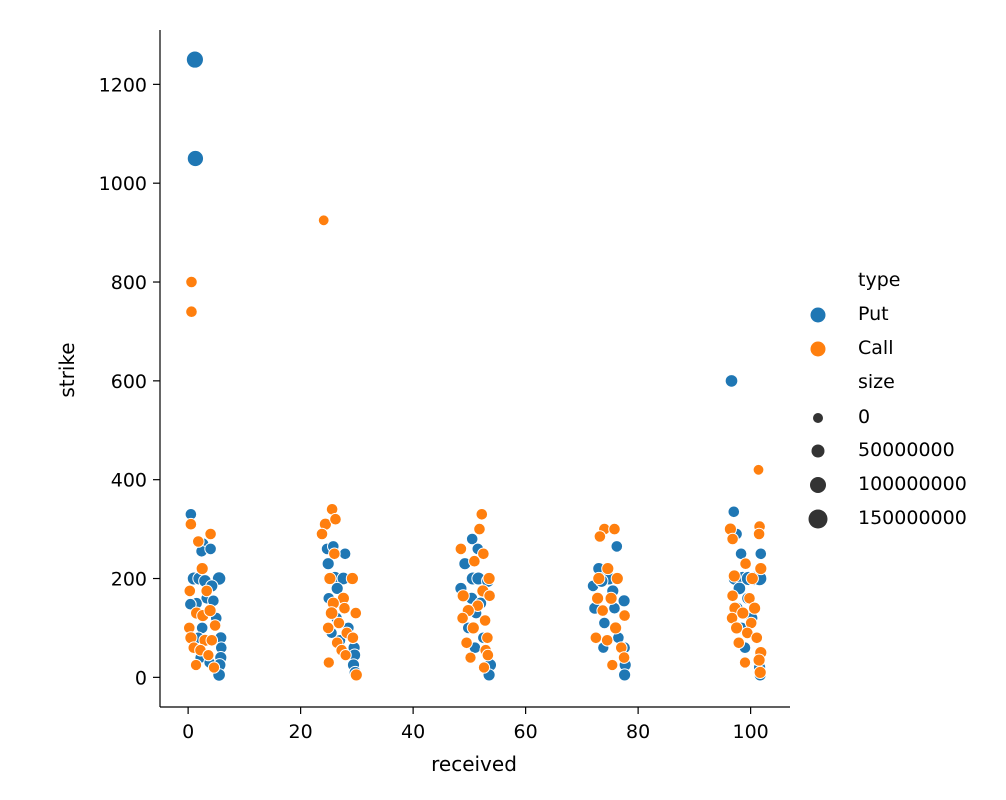 The height and width of the screenshot is (800, 1006). Describe the element at coordinates (750, 732) in the screenshot. I see `x-tick-label: 100` at that location.